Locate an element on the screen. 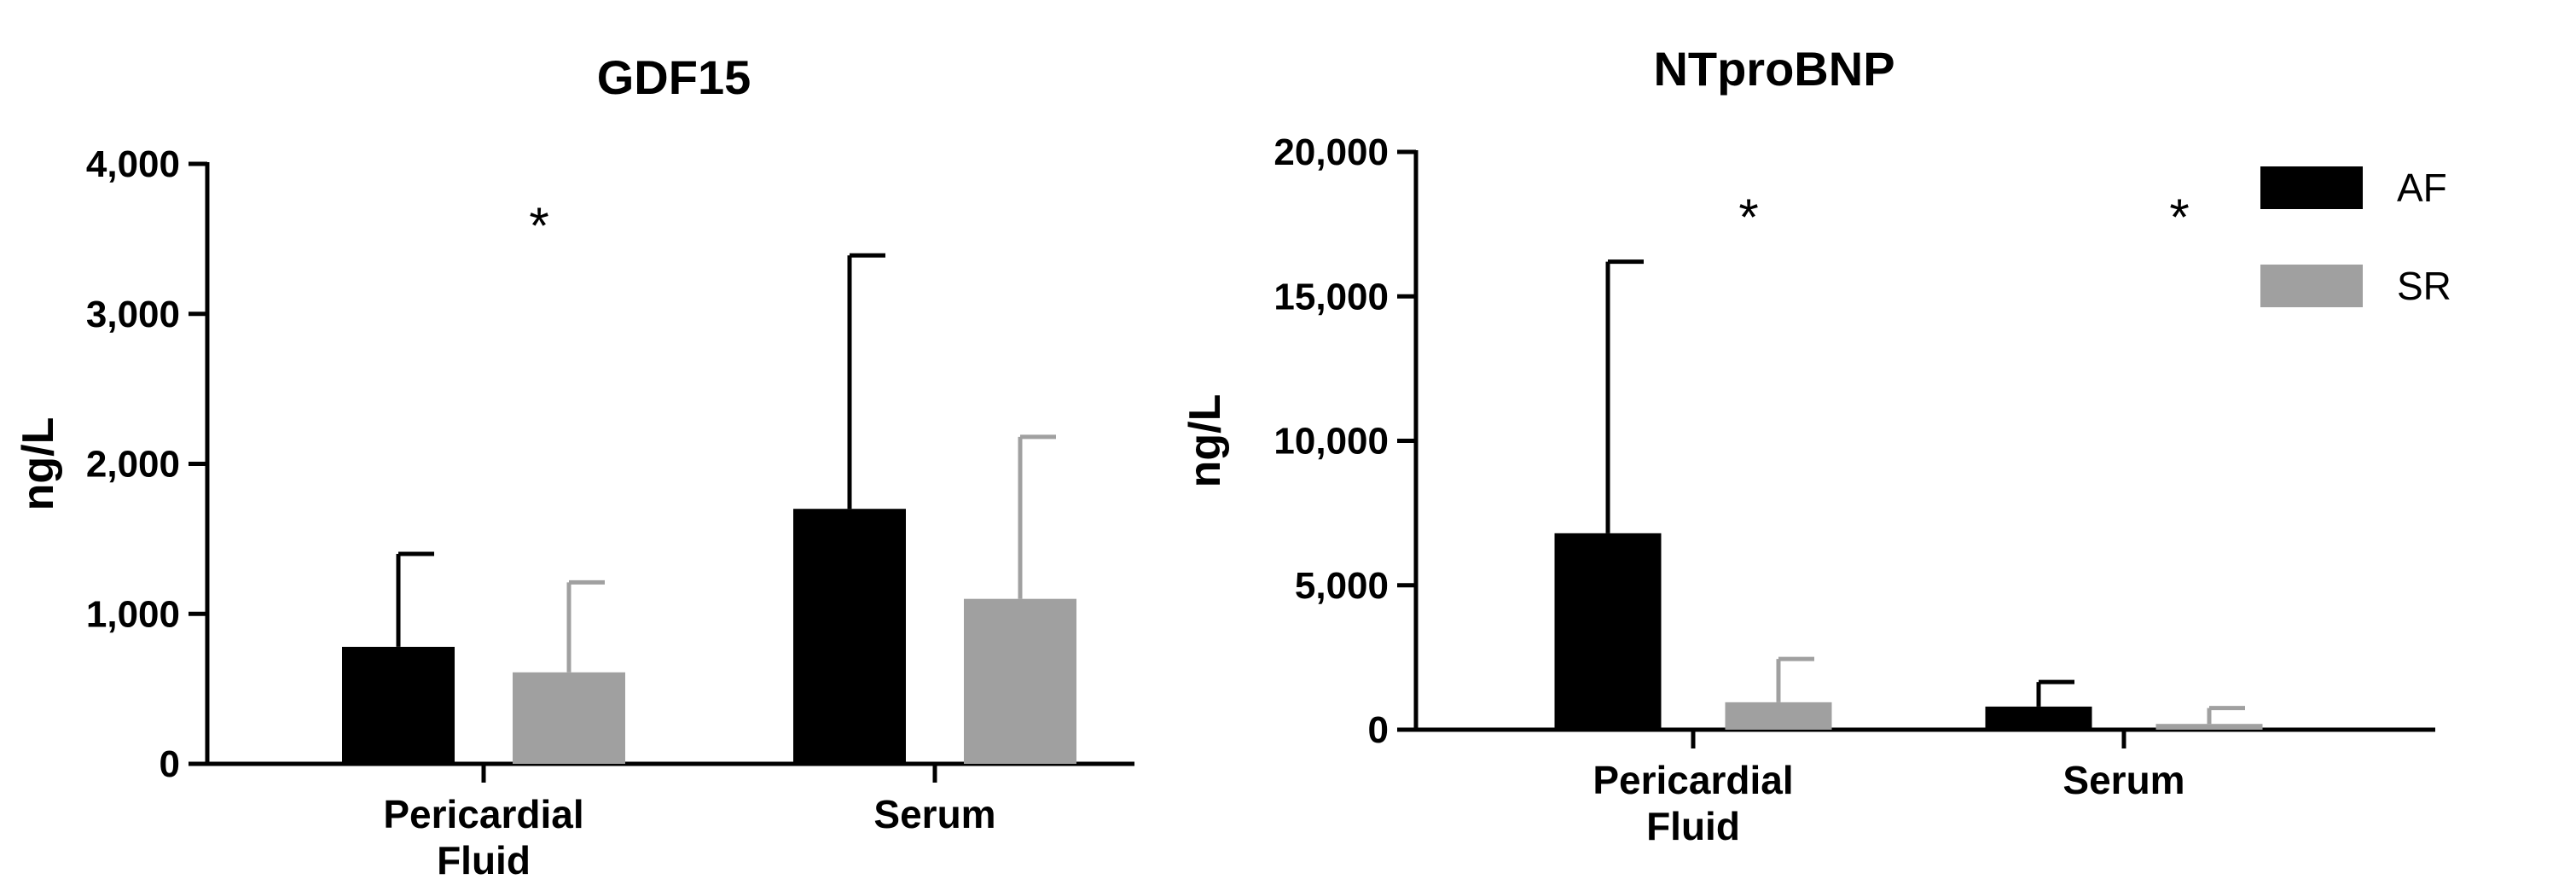 The height and width of the screenshot is (891, 2576). legend-swatch-sr is located at coordinates (2311, 286).